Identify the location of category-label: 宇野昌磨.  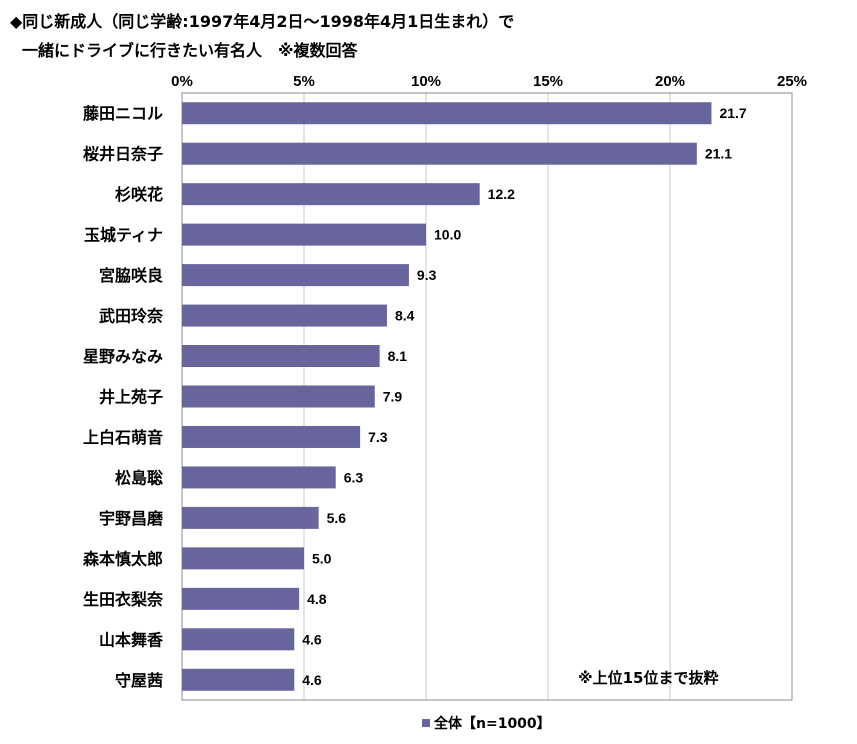
(131, 518).